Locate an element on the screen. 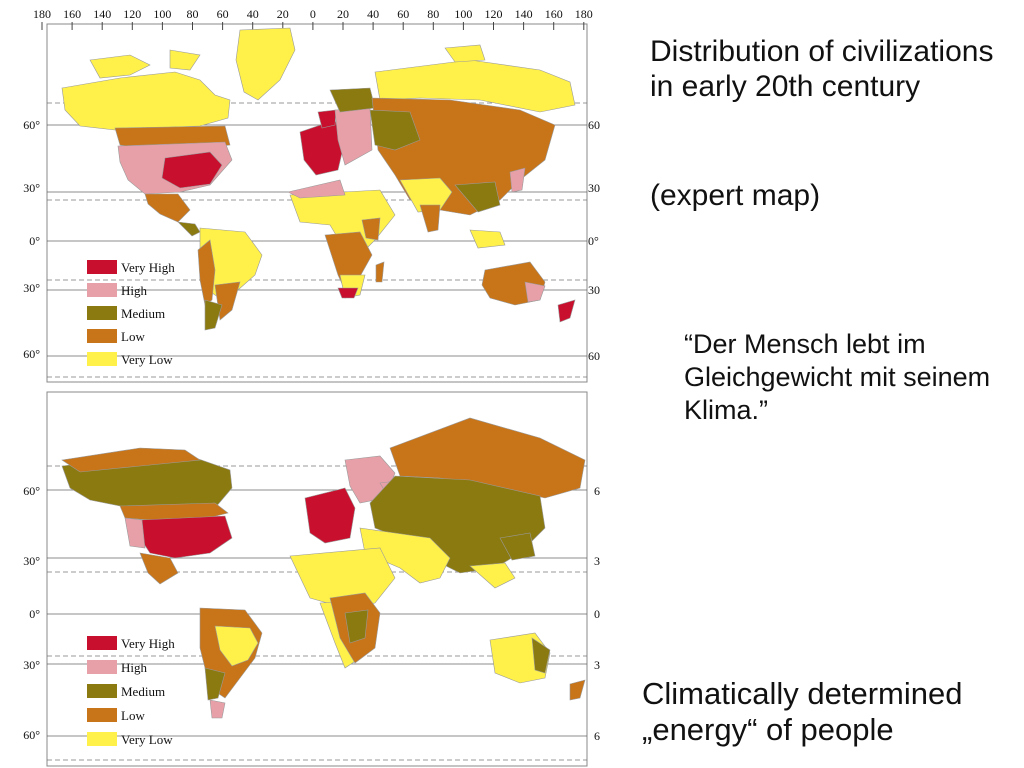 Image resolution: width=1024 pixels, height=768 pixels. longitude-label: 20 is located at coordinates (283, 14).